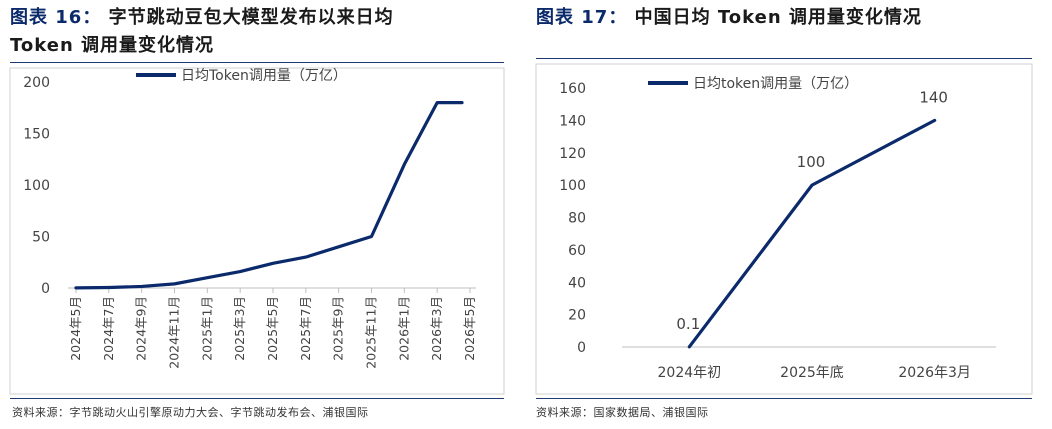 This screenshot has height=429, width=1052. What do you see at coordinates (812, 373) in the screenshot?
I see `right-x-tick-label: 2025年底` at bounding box center [812, 373].